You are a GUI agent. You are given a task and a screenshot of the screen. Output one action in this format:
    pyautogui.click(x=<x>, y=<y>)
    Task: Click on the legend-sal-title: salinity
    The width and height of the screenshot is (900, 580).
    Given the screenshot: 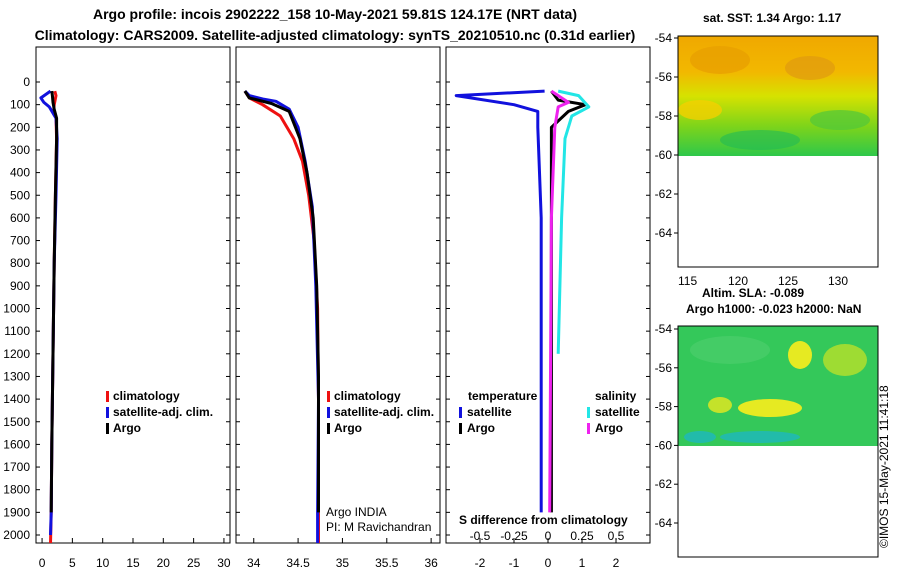 What is the action you would take?
    pyautogui.click(x=616, y=396)
    